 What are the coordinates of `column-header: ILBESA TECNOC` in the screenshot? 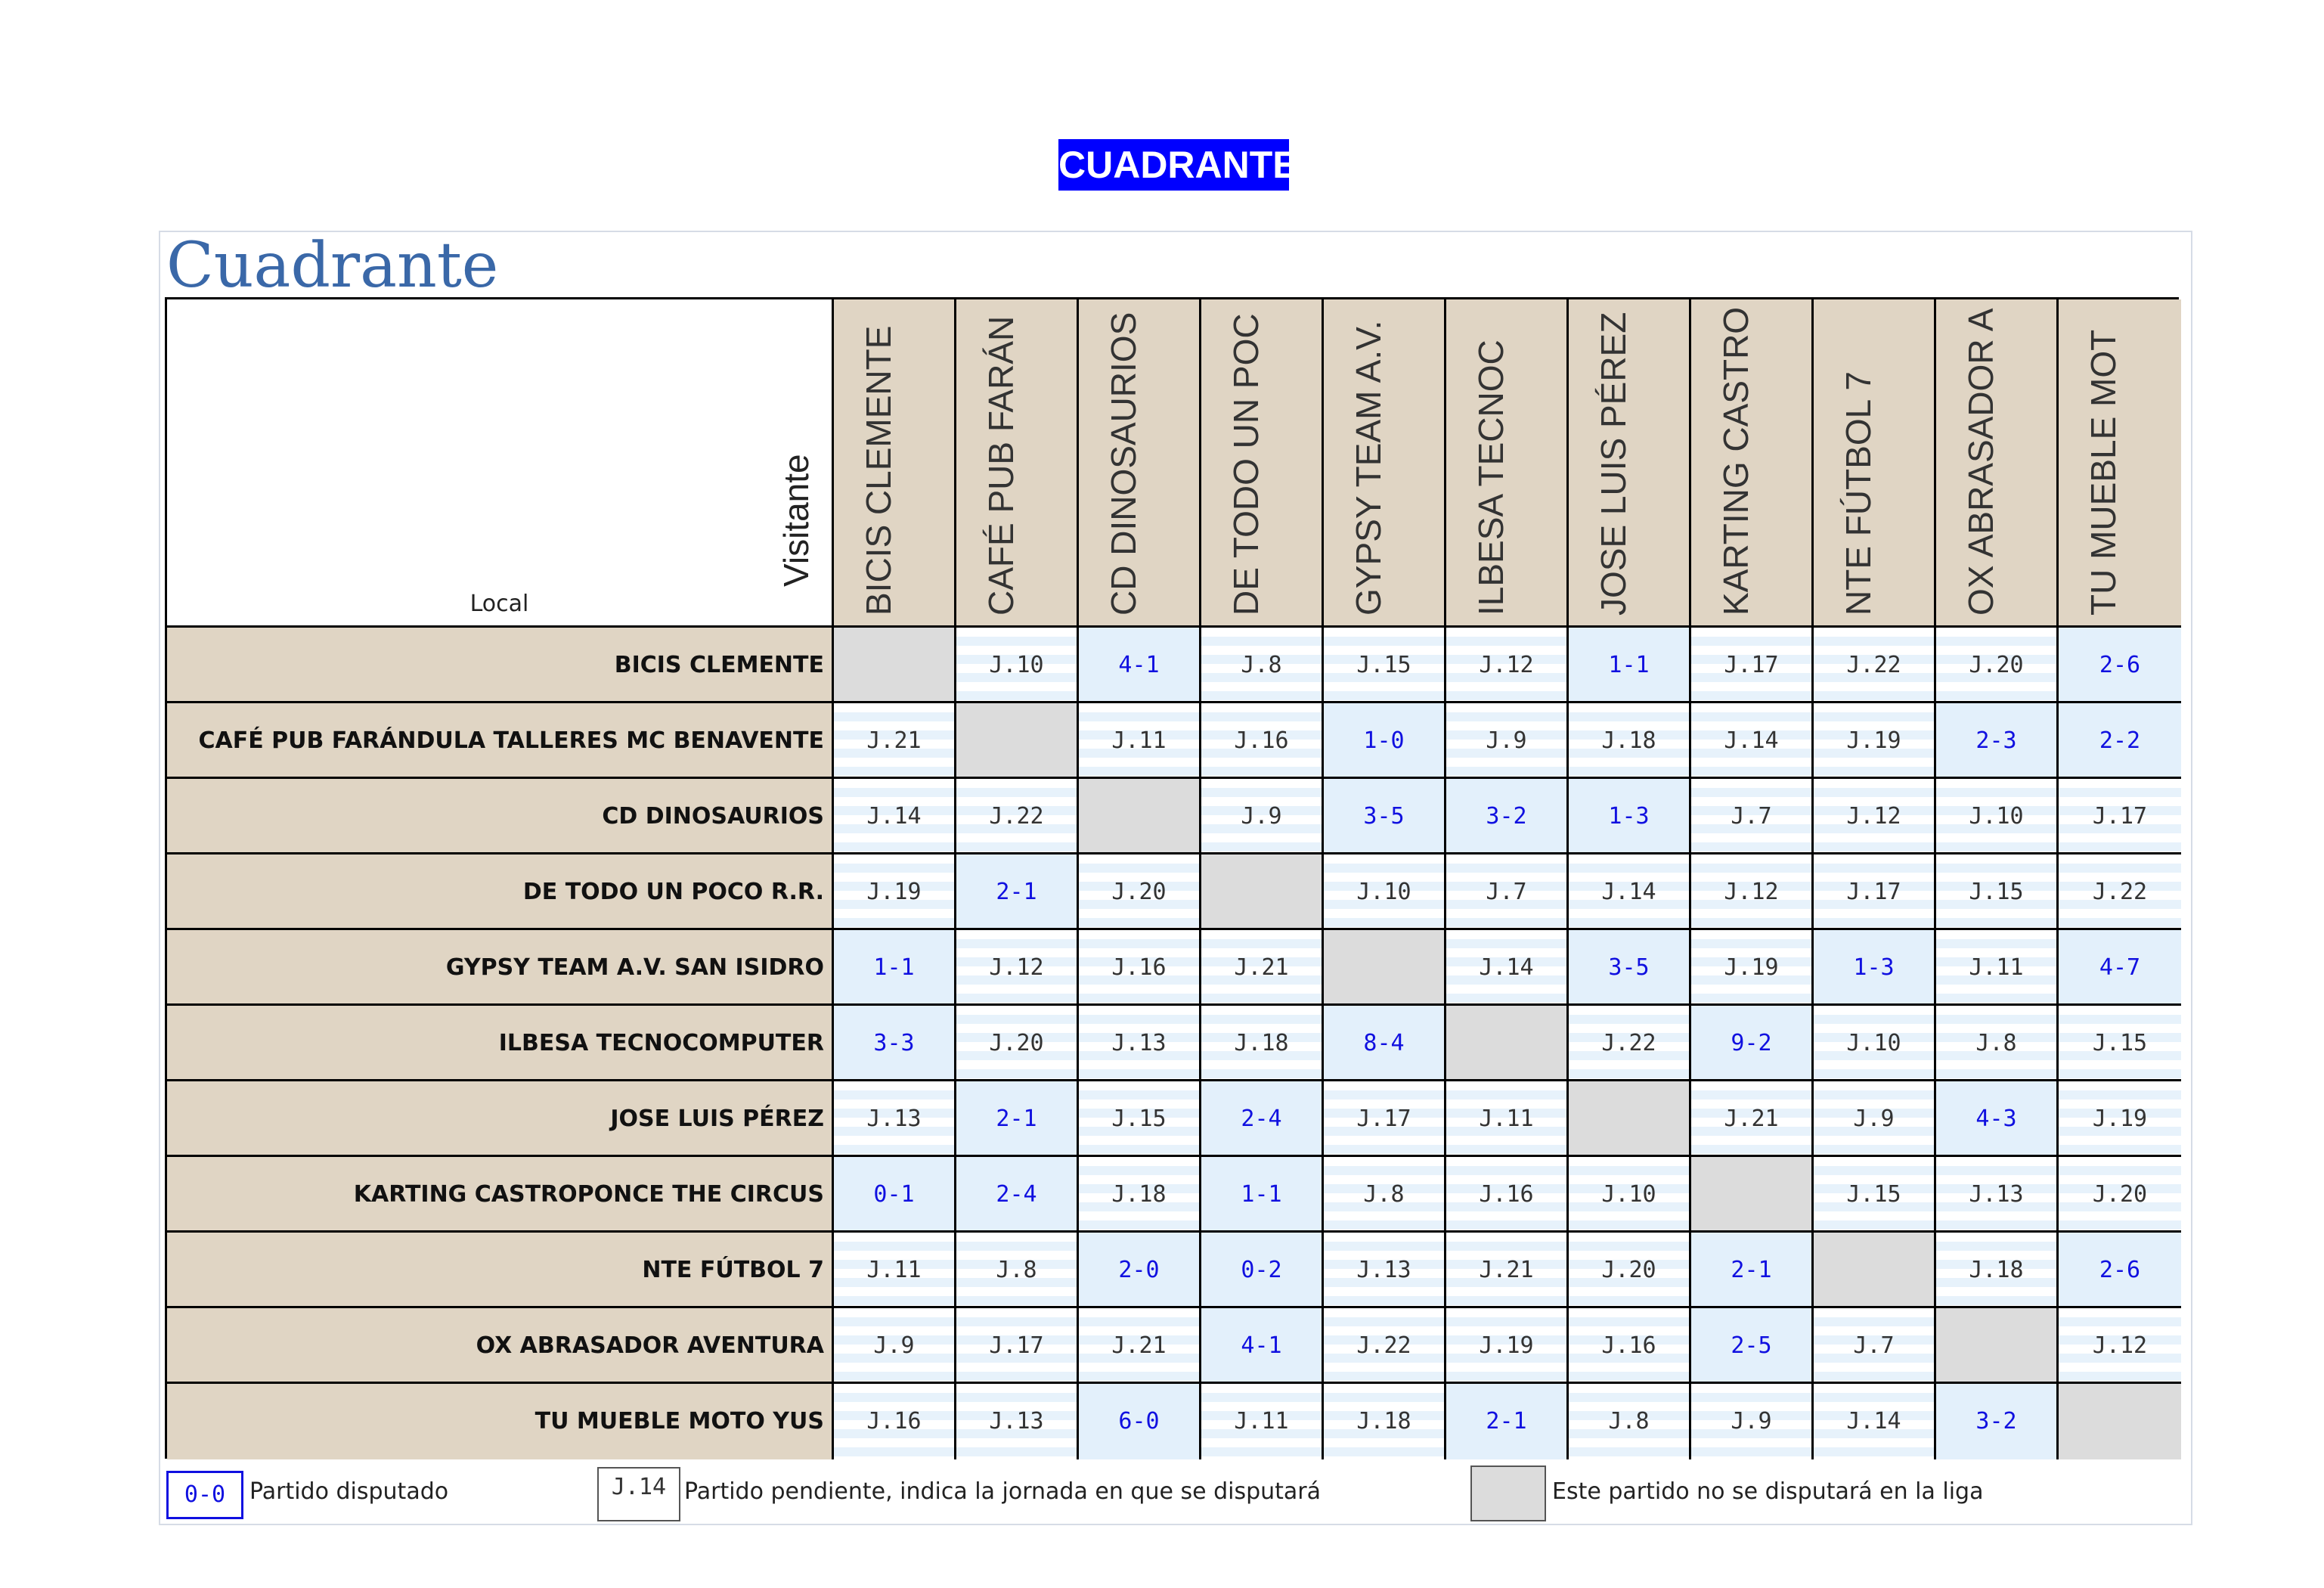 It's located at (1507, 463).